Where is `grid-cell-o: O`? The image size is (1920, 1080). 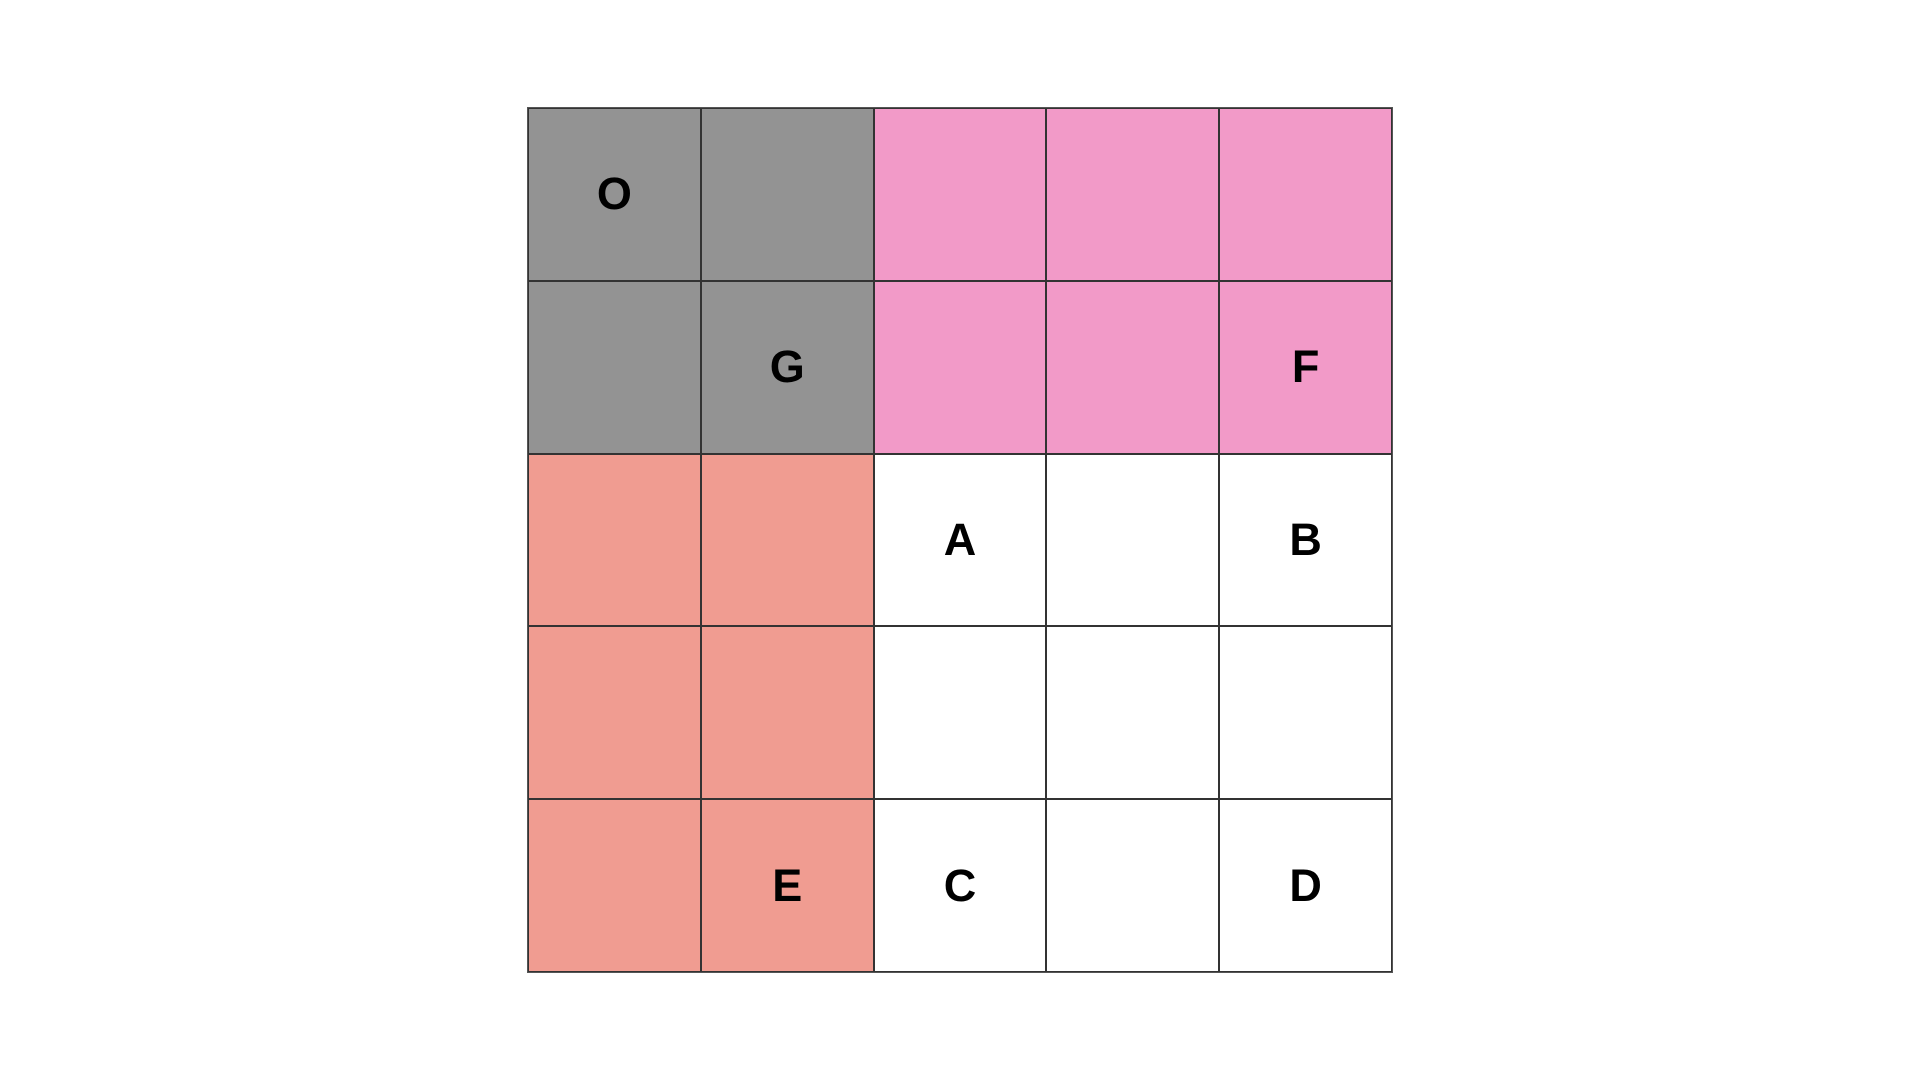
grid-cell-o: O is located at coordinates (614, 194).